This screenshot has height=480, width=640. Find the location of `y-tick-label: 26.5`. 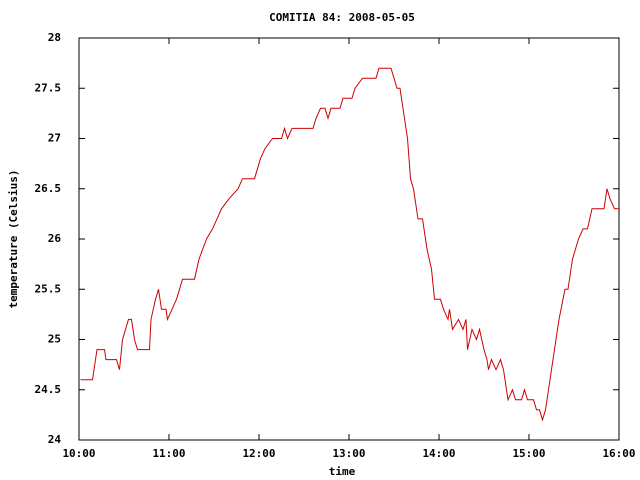

y-tick-label: 26.5 is located at coordinates (48, 188).